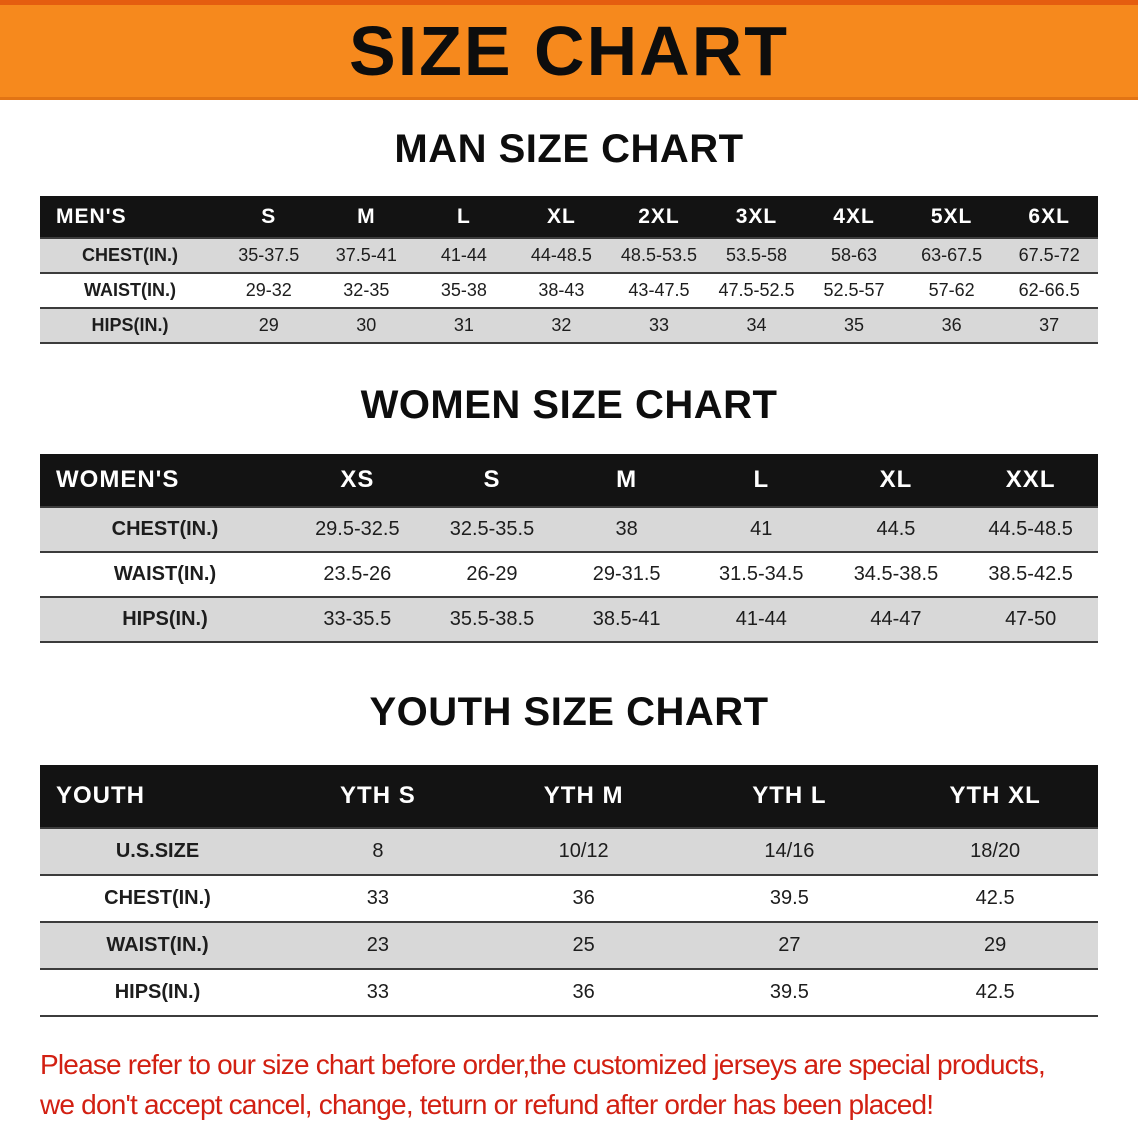  What do you see at coordinates (269, 217) in the screenshot?
I see `men-col-header: S` at bounding box center [269, 217].